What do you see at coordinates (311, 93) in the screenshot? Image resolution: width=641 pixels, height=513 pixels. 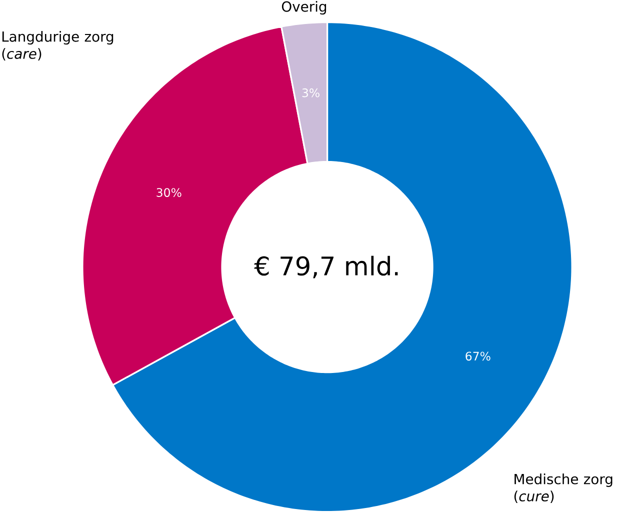 I see `data-label: 3%` at bounding box center [311, 93].